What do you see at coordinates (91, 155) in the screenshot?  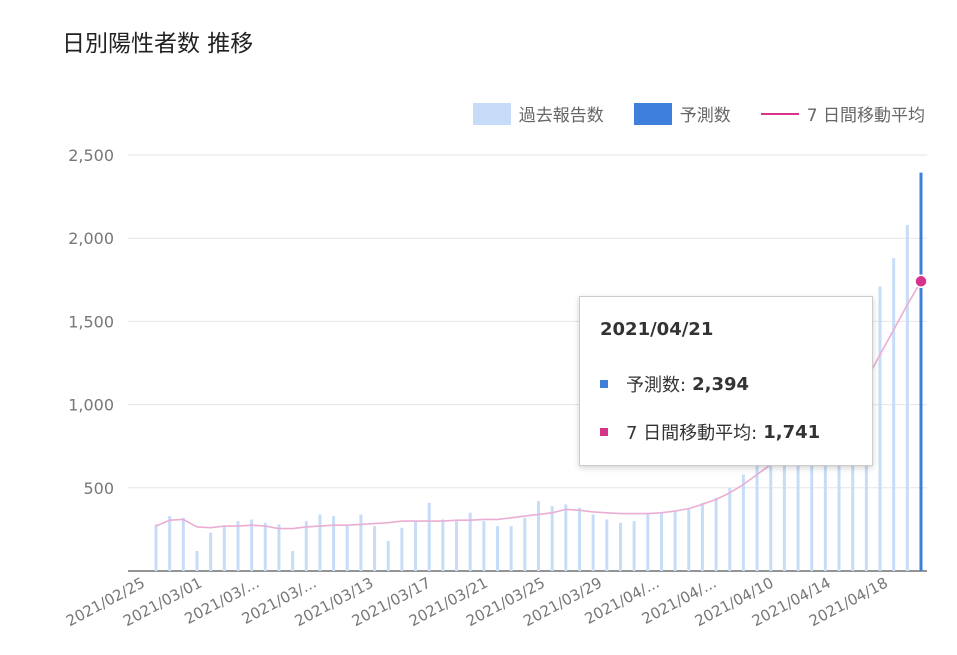 I see `y-tick-label: 2,500` at bounding box center [91, 155].